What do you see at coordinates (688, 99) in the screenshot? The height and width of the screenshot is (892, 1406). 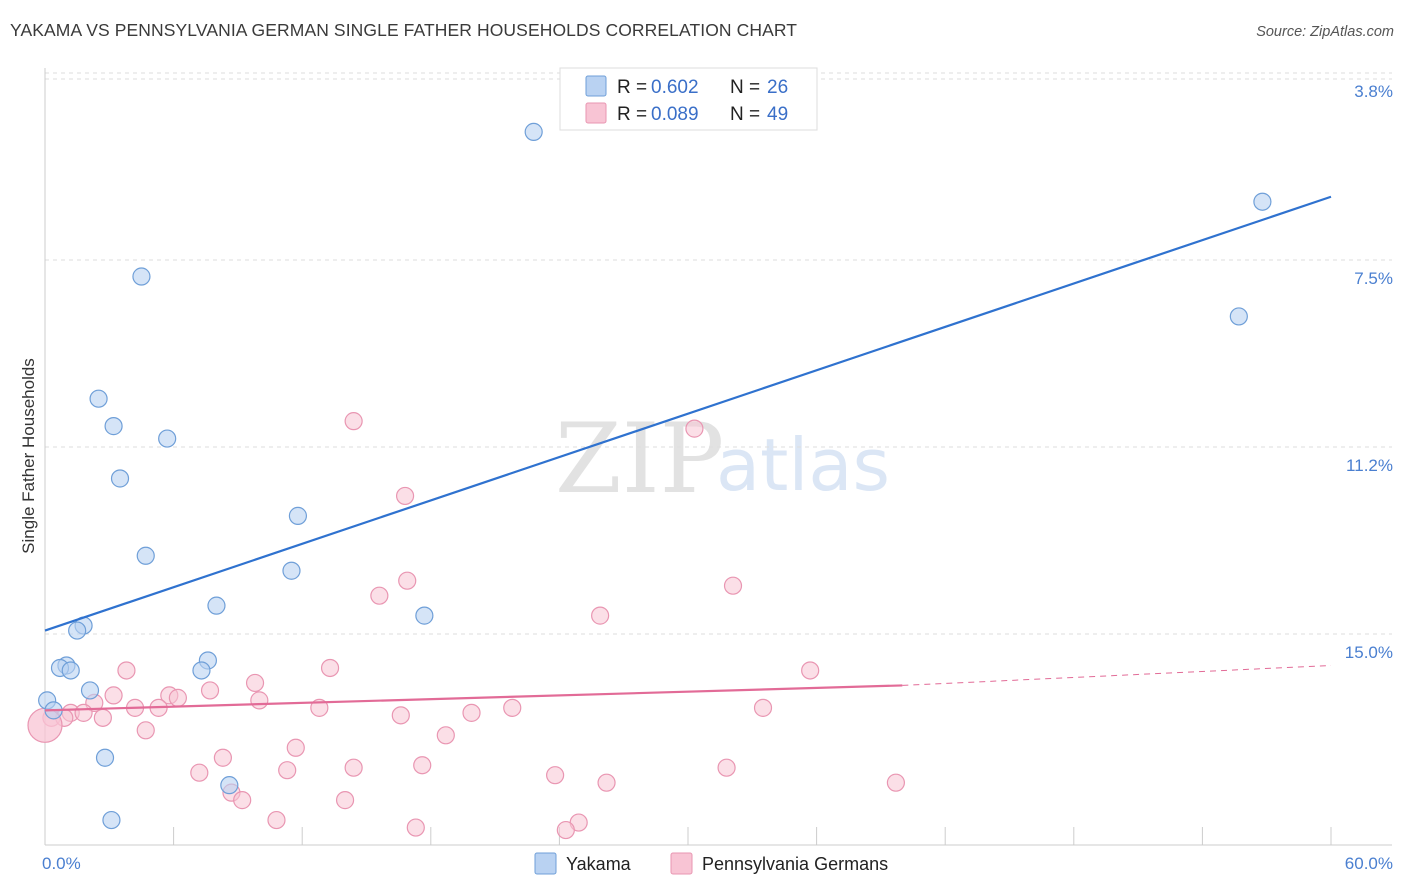 I see `stats-legend: R = 0.602 N = 26 R = 0.089 N = 49` at bounding box center [688, 99].